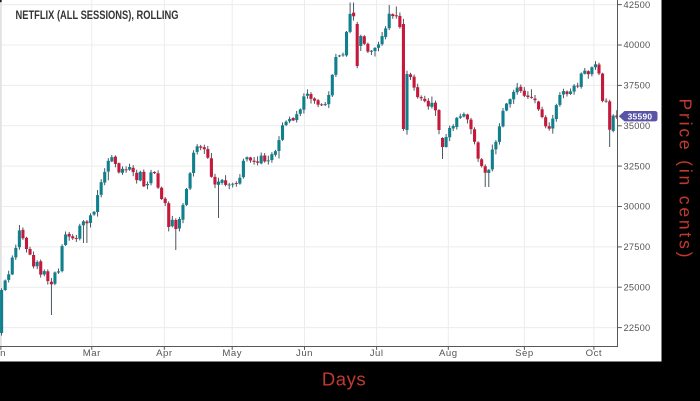 The height and width of the screenshot is (401, 700). I want to click on svg-text: 32500, so click(637, 166).